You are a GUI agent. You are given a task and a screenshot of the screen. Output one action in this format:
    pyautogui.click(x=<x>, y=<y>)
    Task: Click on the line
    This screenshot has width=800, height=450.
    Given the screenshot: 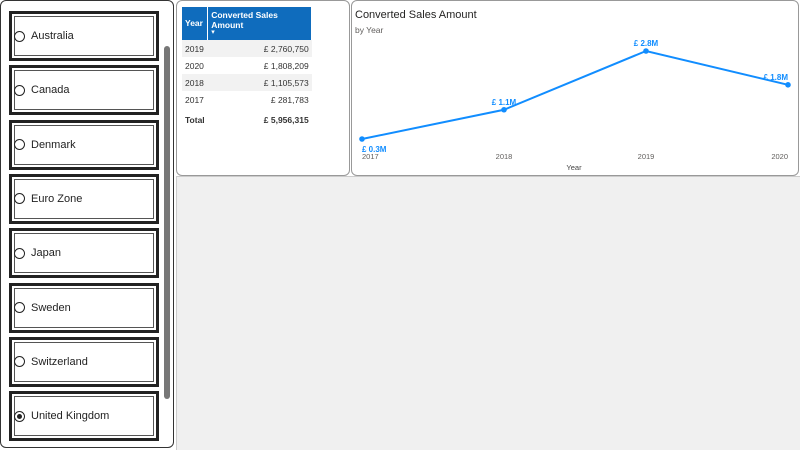 What is the action you would take?
    pyautogui.click(x=575, y=94)
    